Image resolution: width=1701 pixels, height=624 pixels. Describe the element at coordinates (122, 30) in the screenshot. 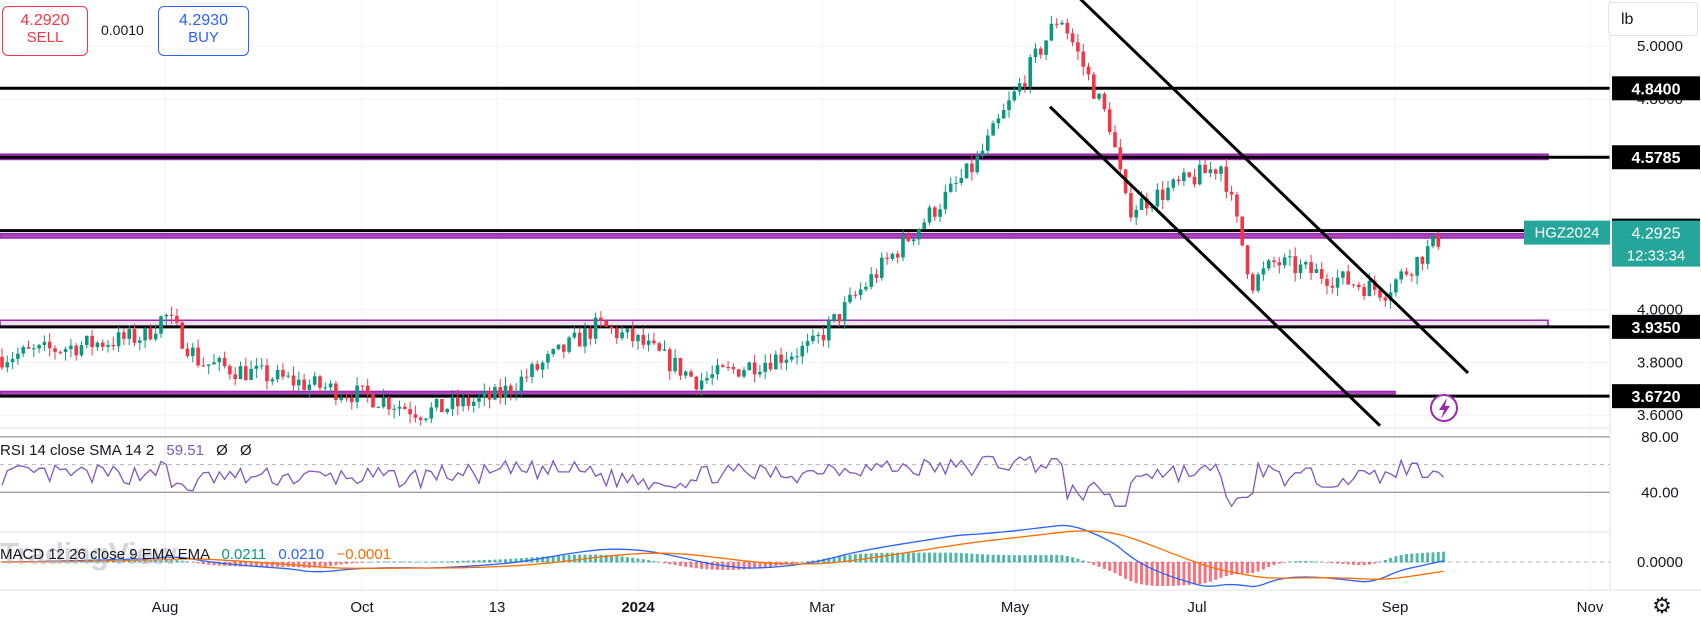

I see `spread-value: 0.0010` at that location.